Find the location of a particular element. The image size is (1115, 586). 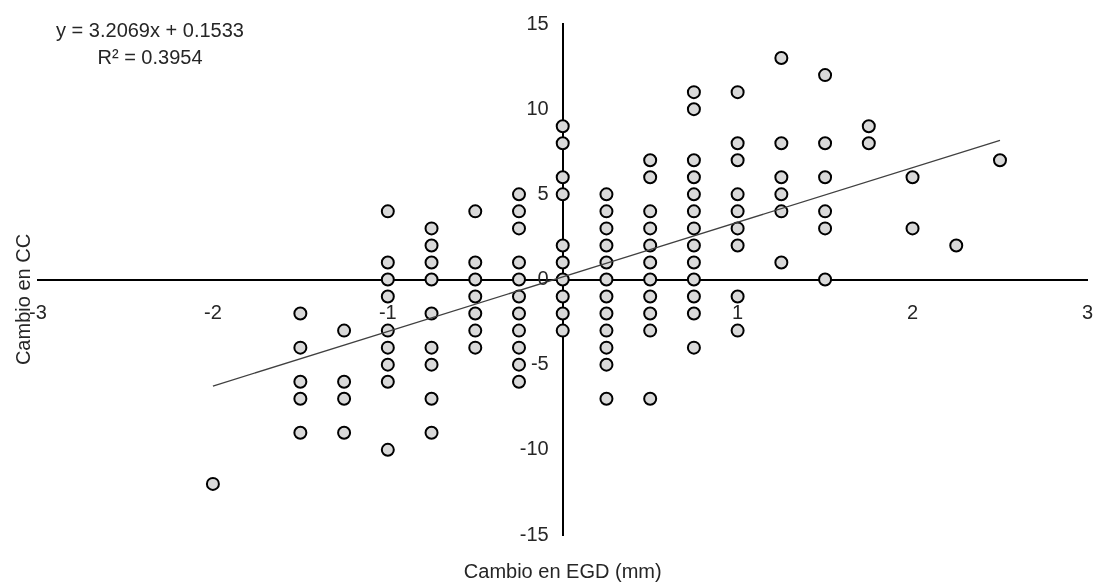

x-tick-label: 2 is located at coordinates (912, 312).